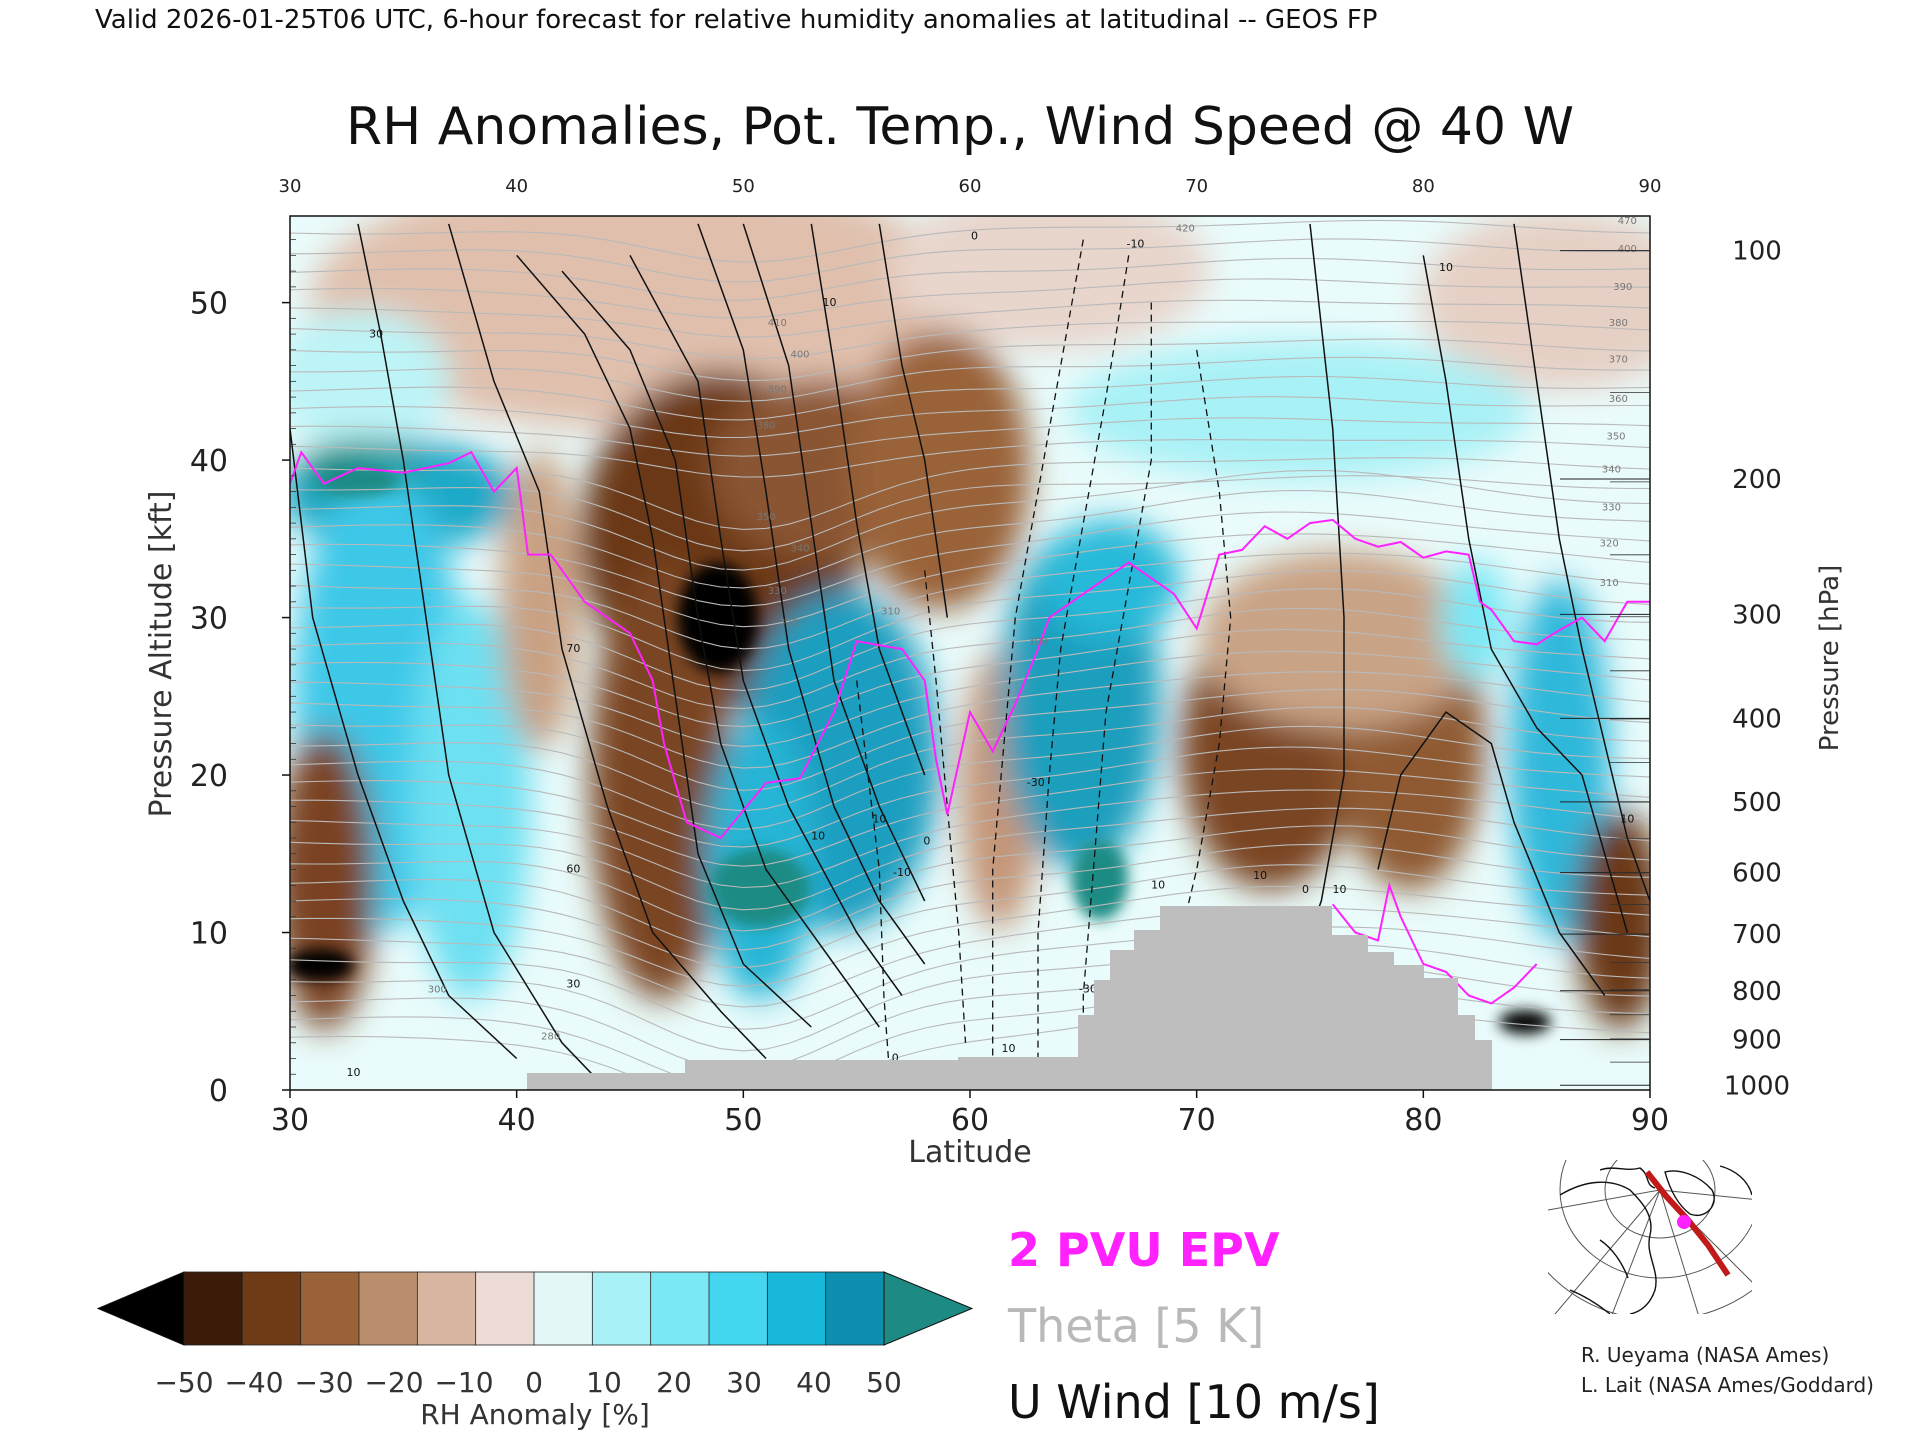 The width and height of the screenshot is (1920, 1440). What do you see at coordinates (1650, 1120) in the screenshot?
I see `x-tick-label: 90` at bounding box center [1650, 1120].